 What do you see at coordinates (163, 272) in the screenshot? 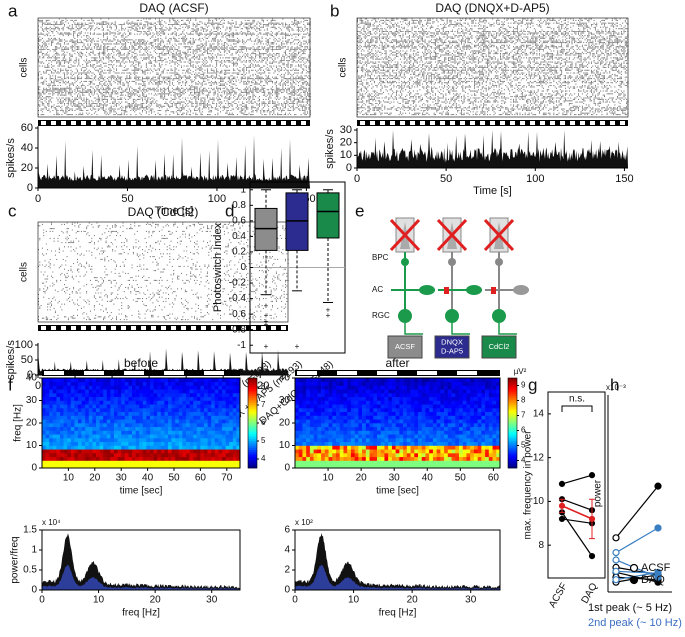
I see `raster-frame` at bounding box center [163, 272].